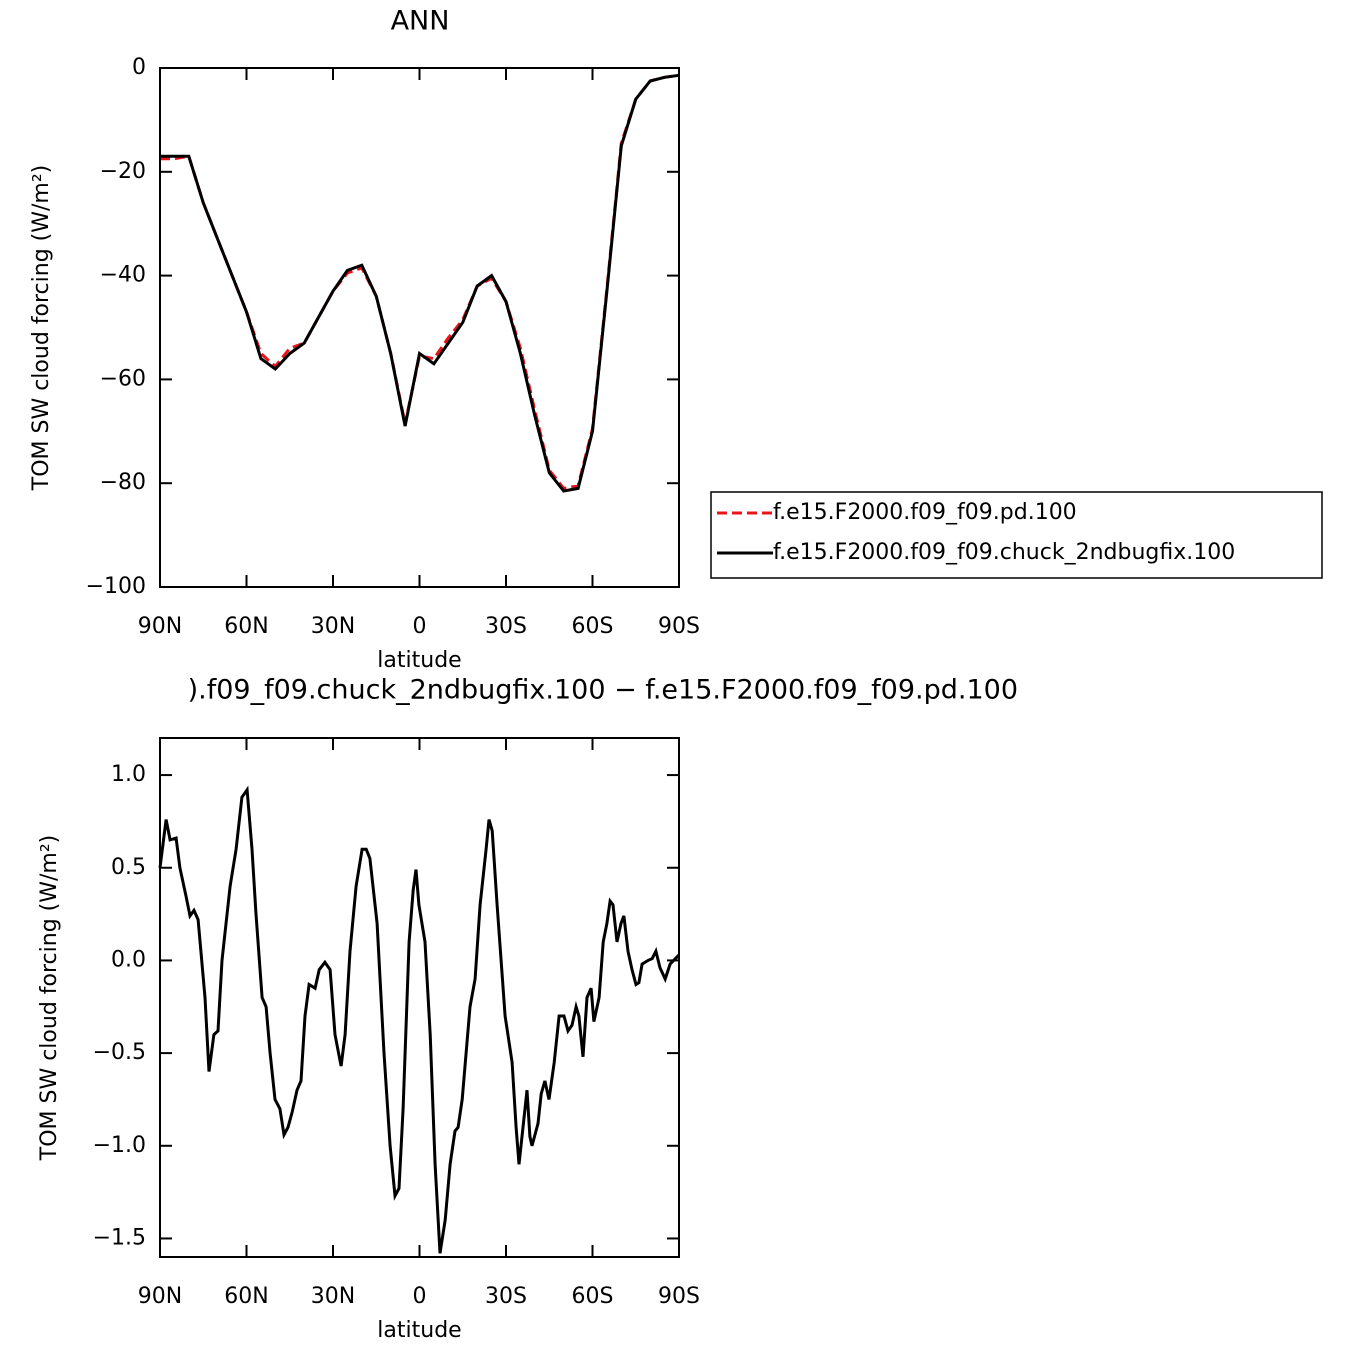  Describe the element at coordinates (128, 774) in the screenshot. I see `y-tick-label: 1.0` at that location.